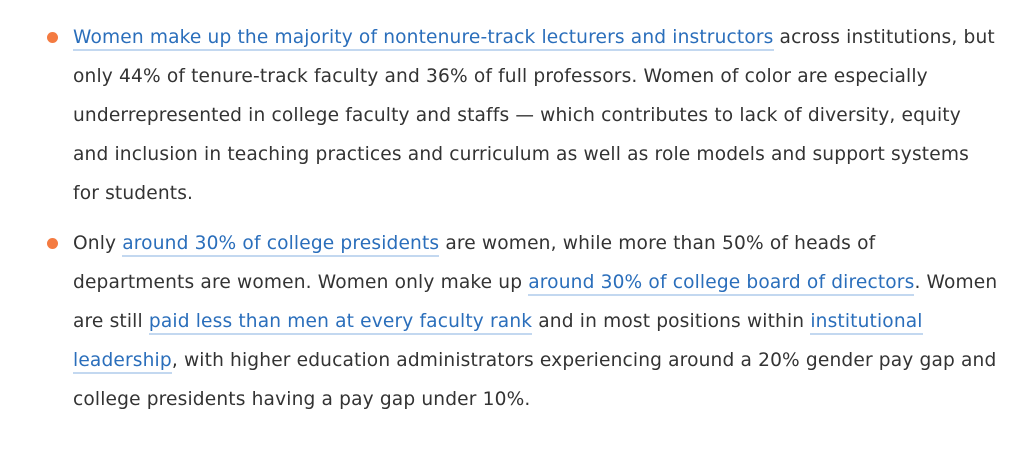  Describe the element at coordinates (535, 302) in the screenshot. I see `paragraph-text: . Women are still` at that location.